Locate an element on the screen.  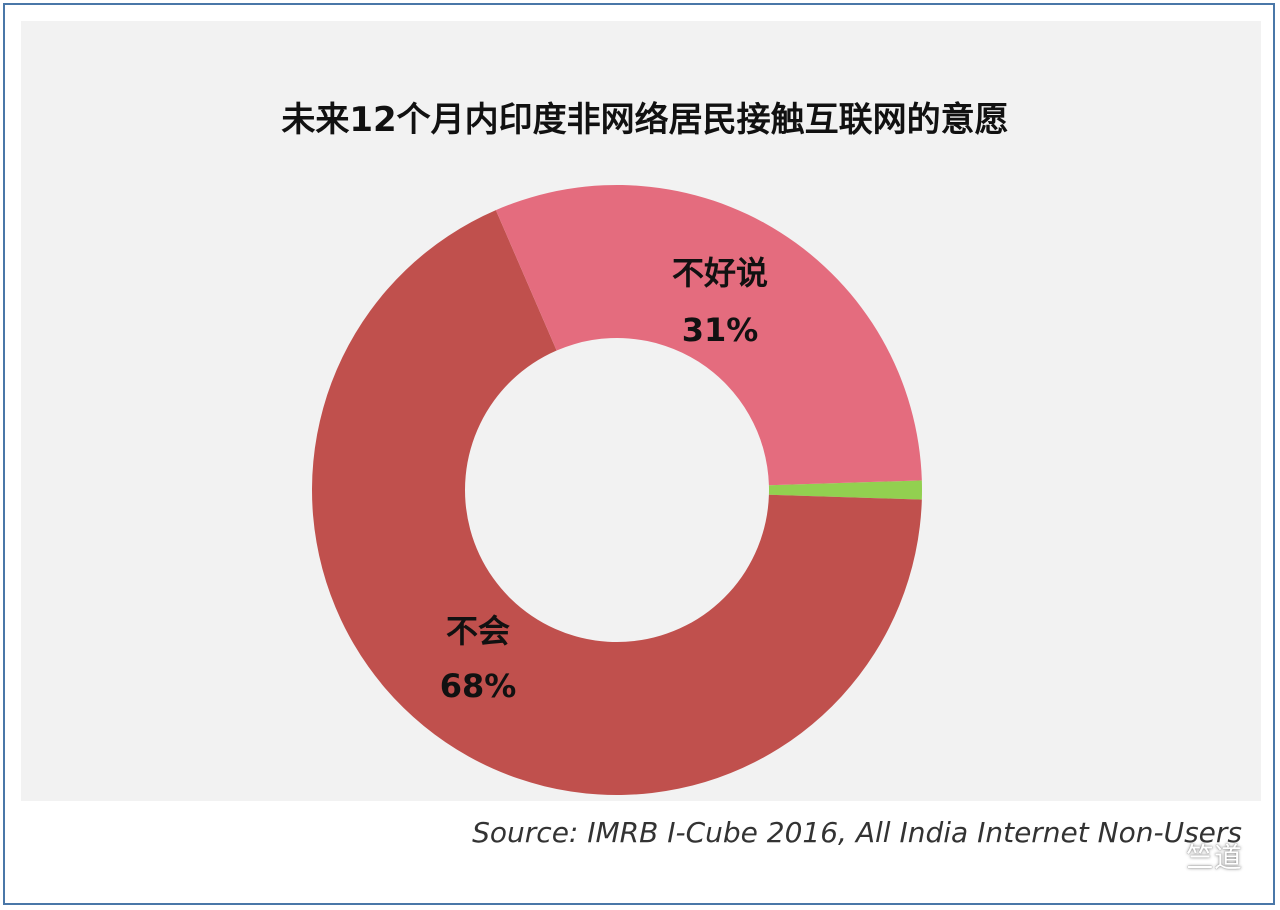
chart-title: 未来12个月内印度非网络居民接触互联网的意愿 is located at coordinates (645, 120).